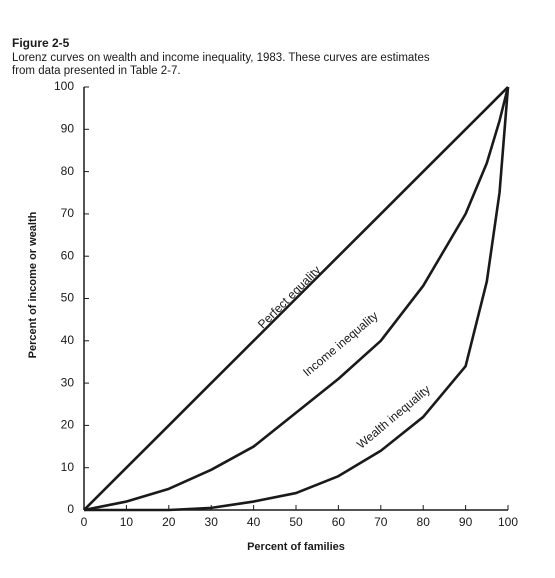 This screenshot has height=578, width=555. Describe the element at coordinates (68, 128) in the screenshot. I see `y-tick-label: 90` at that location.